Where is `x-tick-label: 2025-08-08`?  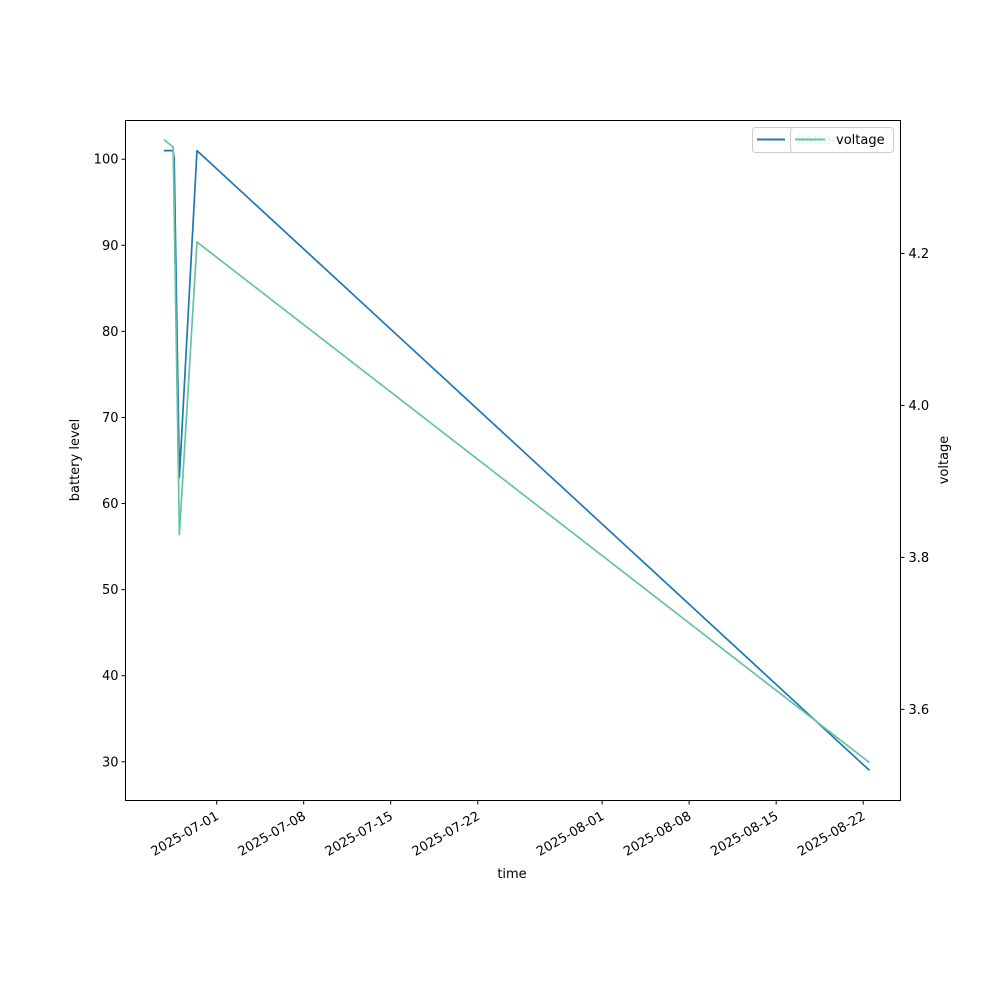
x-tick-label: 2025-08-08 is located at coordinates (657, 834).